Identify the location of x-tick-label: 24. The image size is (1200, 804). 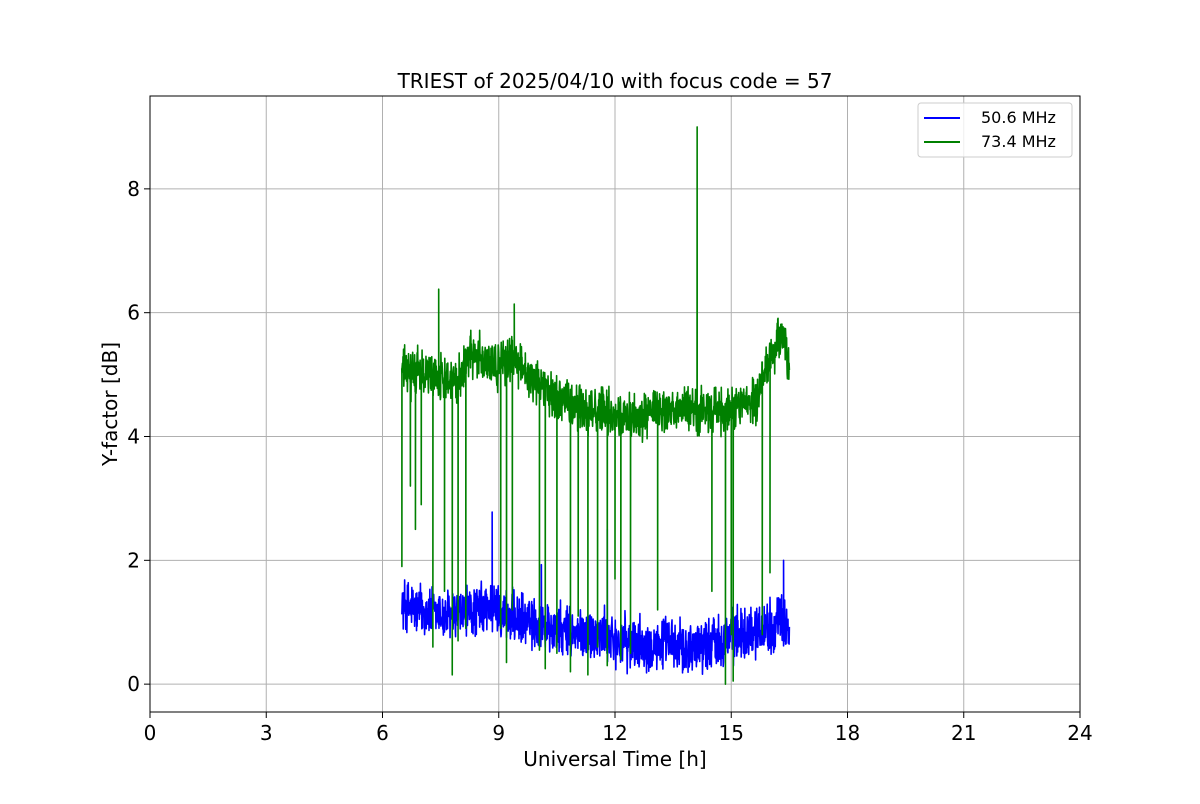
(1079, 733).